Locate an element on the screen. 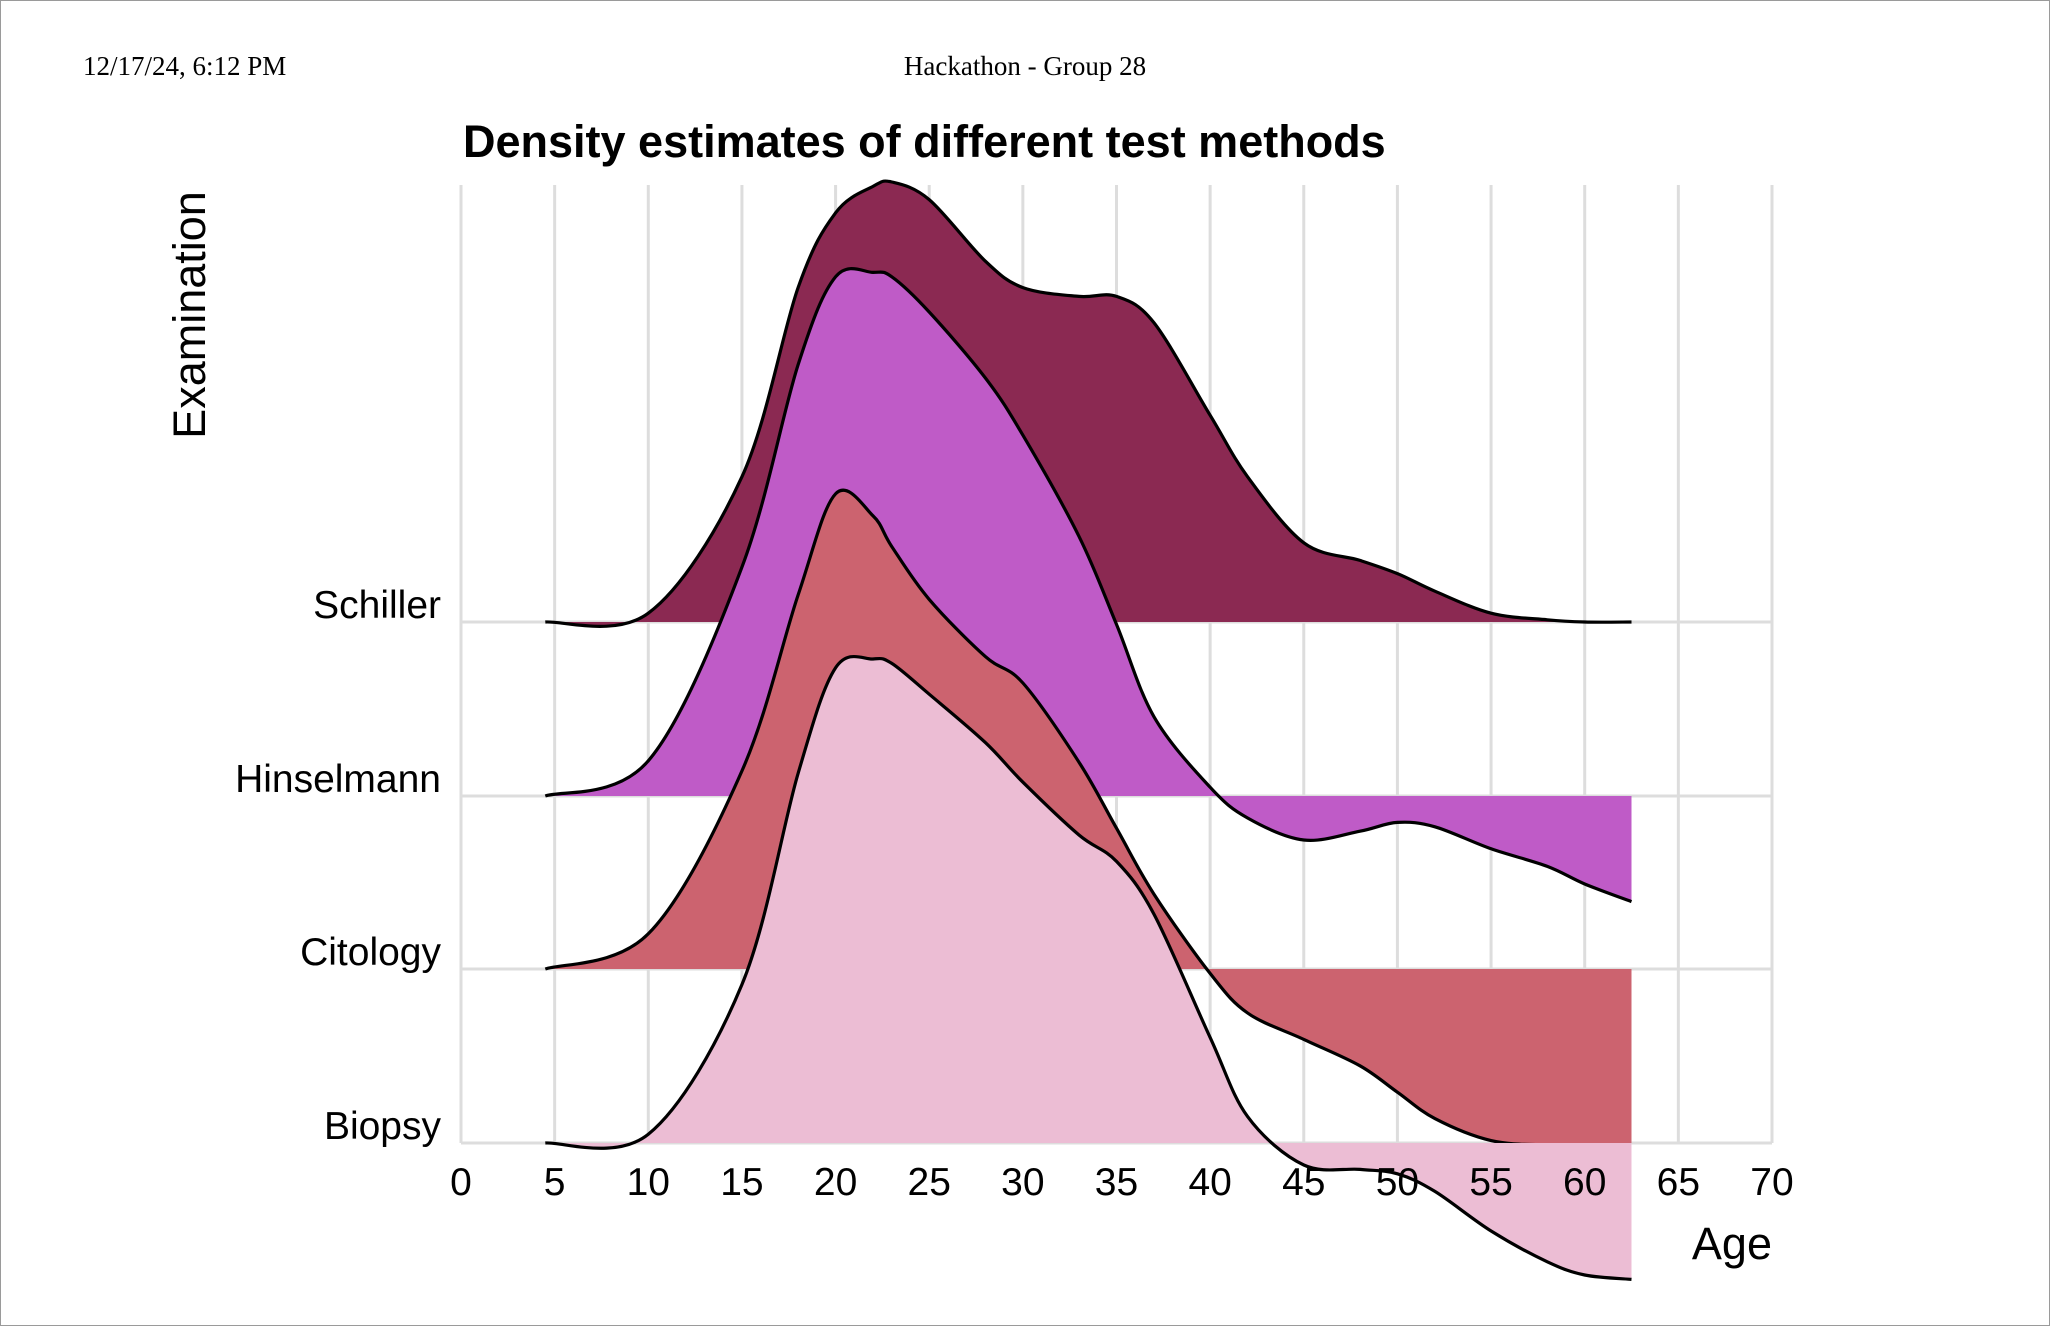  x-axis-label: Age is located at coordinates (1732, 1243).